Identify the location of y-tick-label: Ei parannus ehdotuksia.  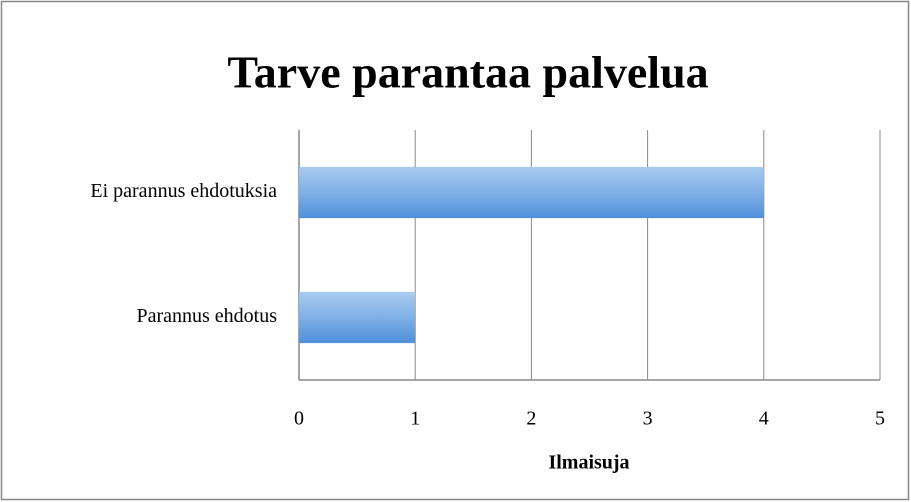
(183, 191).